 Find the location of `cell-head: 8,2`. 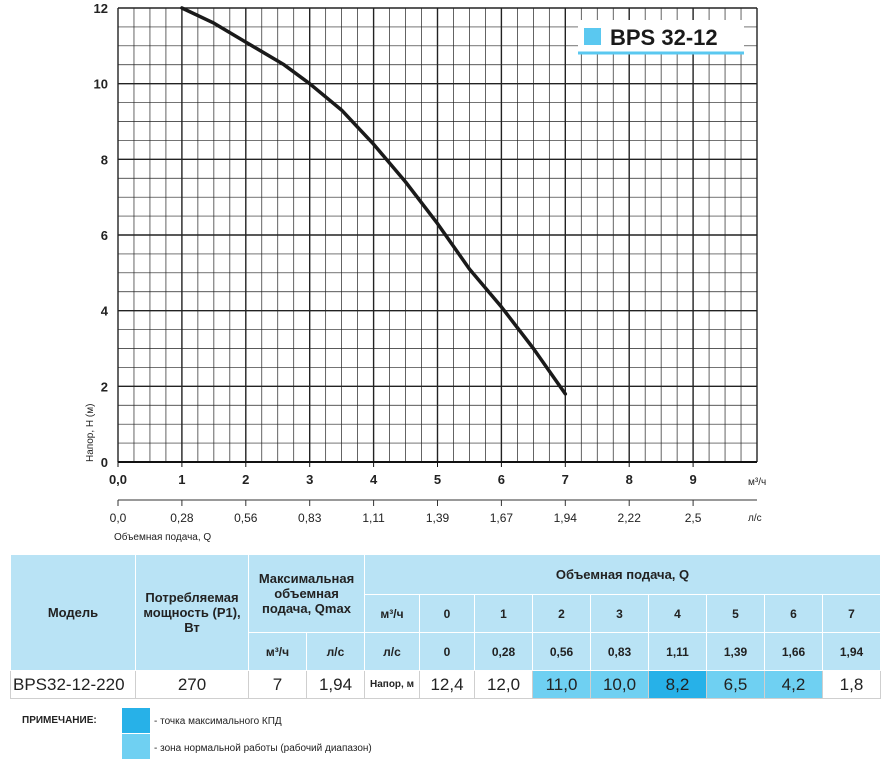

cell-head: 8,2 is located at coordinates (677, 684).